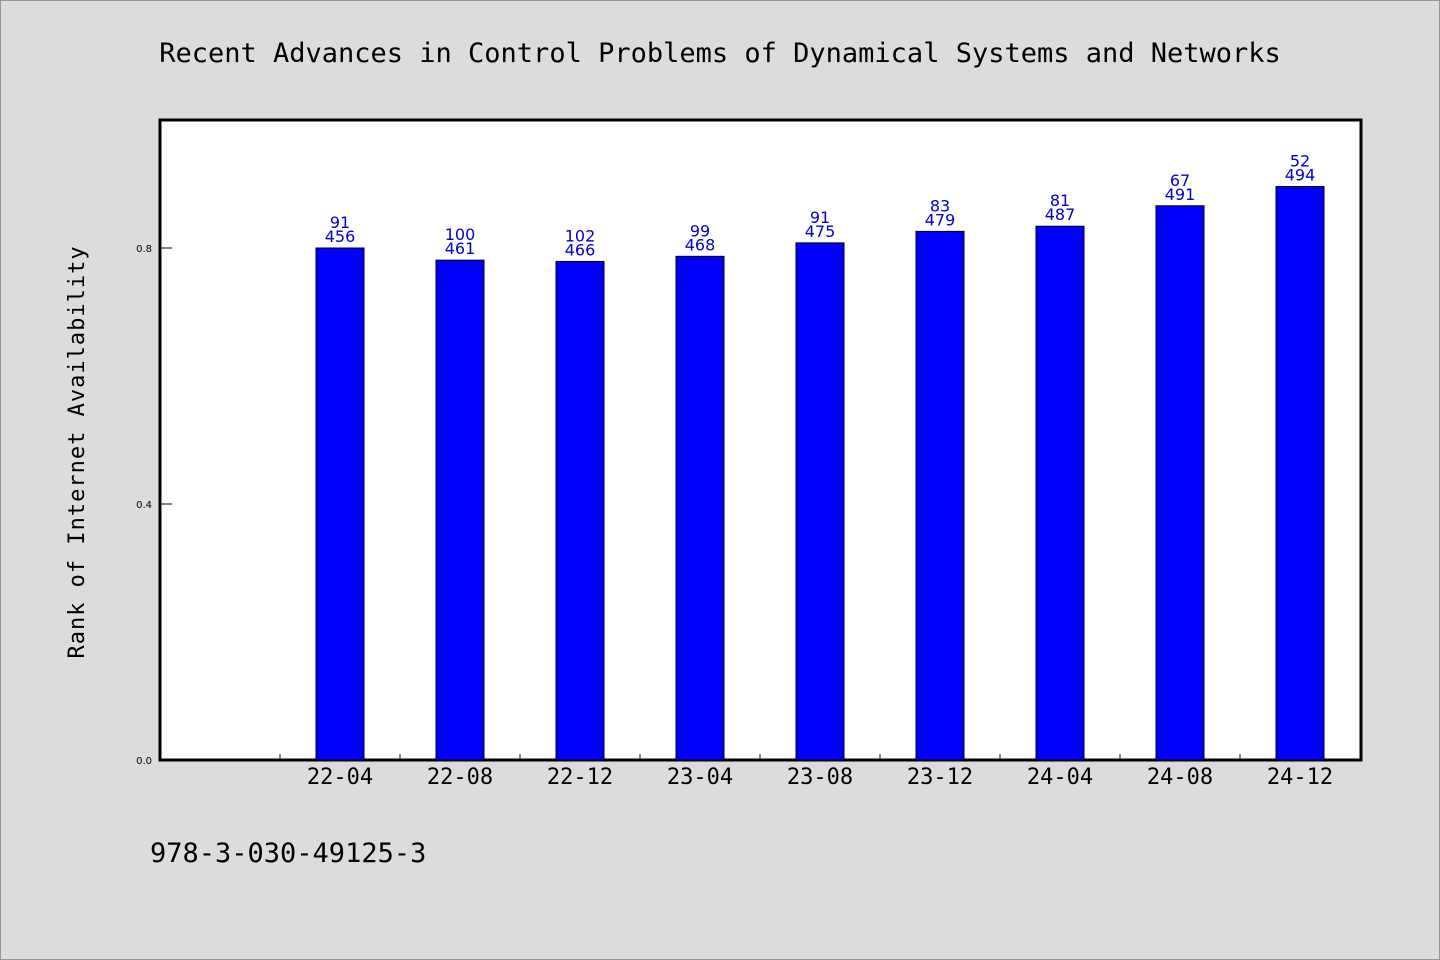 The width and height of the screenshot is (1440, 960). I want to click on bar-label-top: 52, so click(1300, 161).